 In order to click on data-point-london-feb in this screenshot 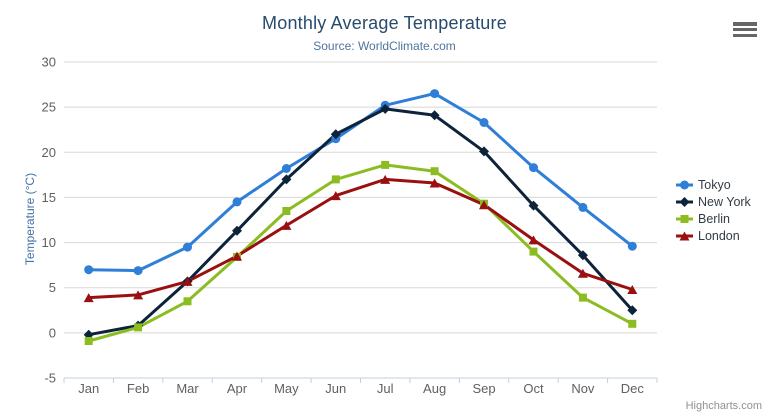, I will do `click(138, 295)`.